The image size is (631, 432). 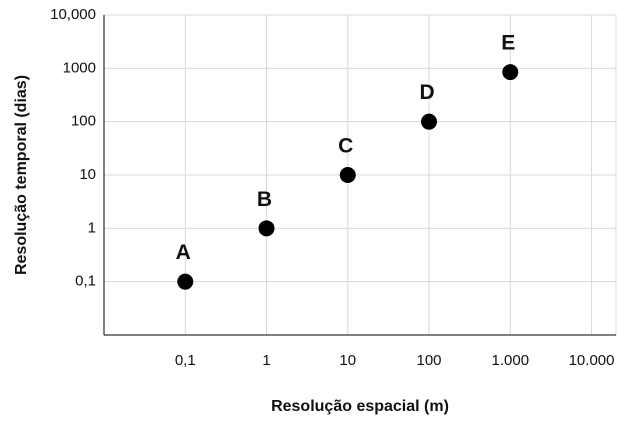 What do you see at coordinates (511, 360) in the screenshot?
I see `x-tick-label: 1.000` at bounding box center [511, 360].